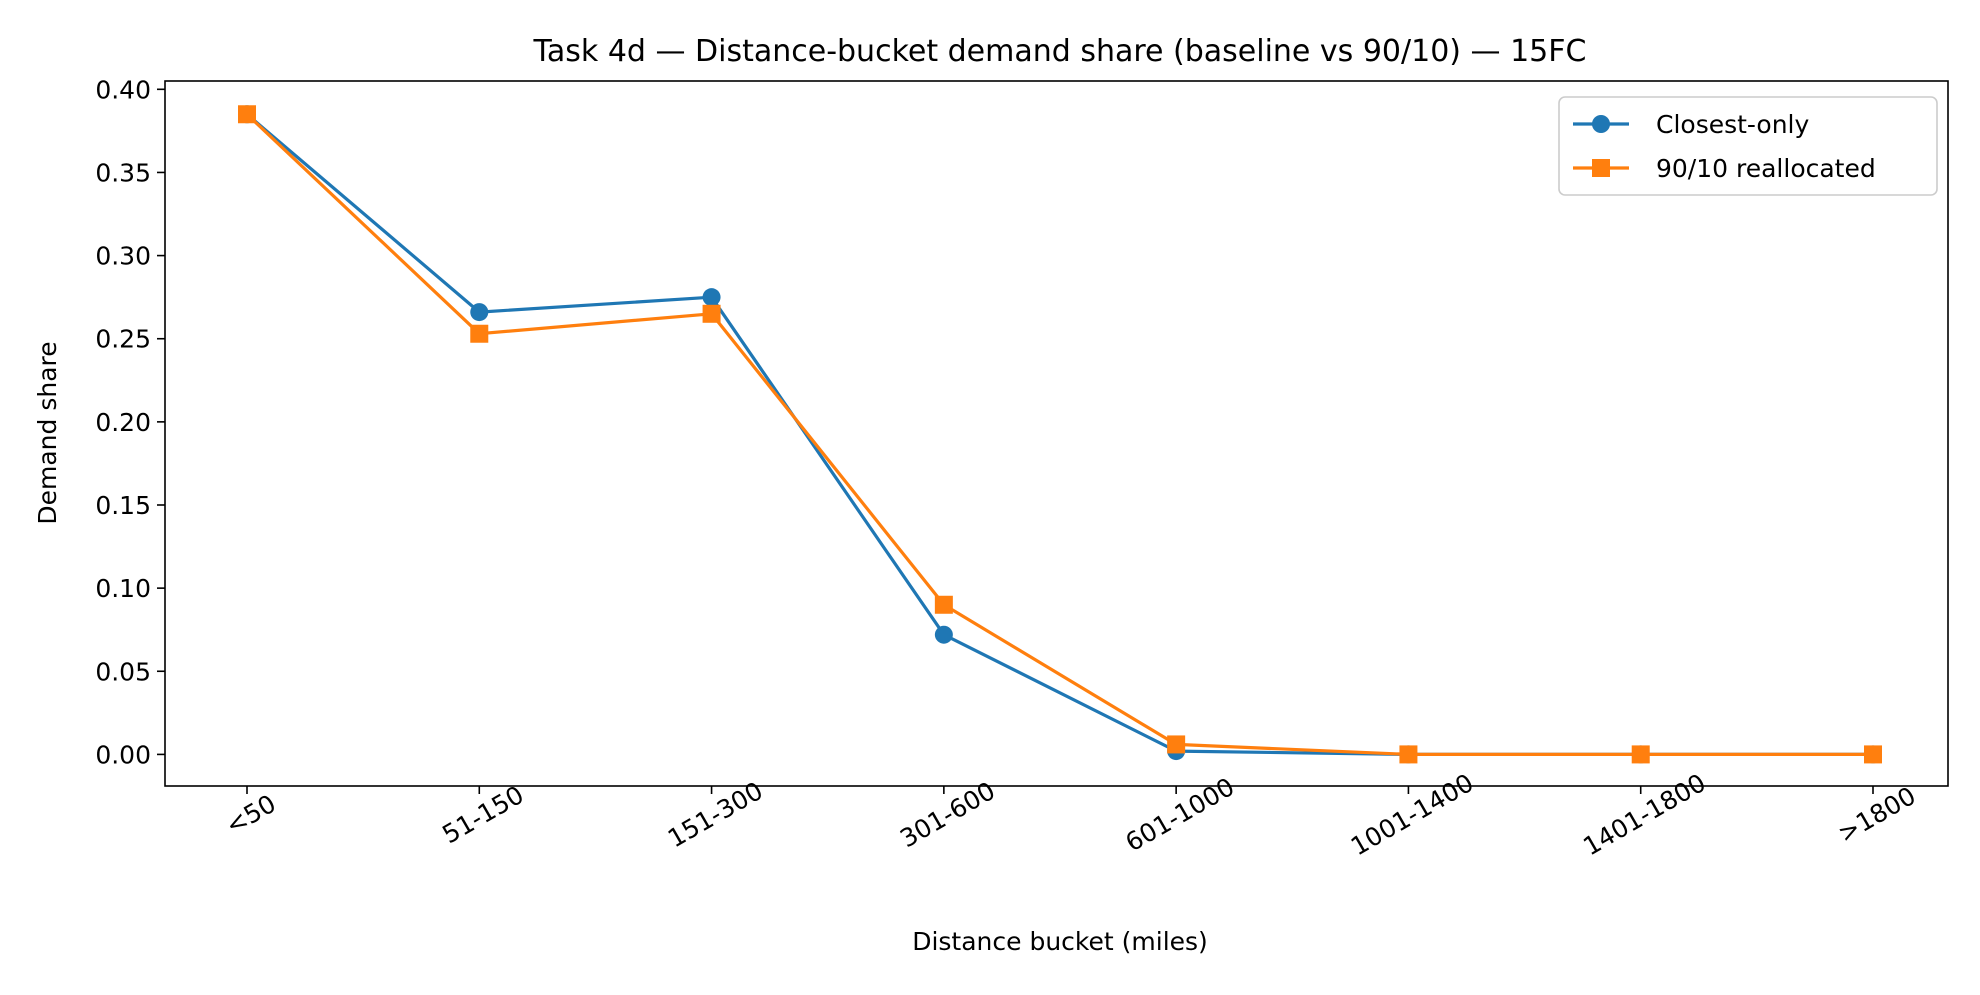  I want to click on y-tick-label: 0.20, so click(123, 422).